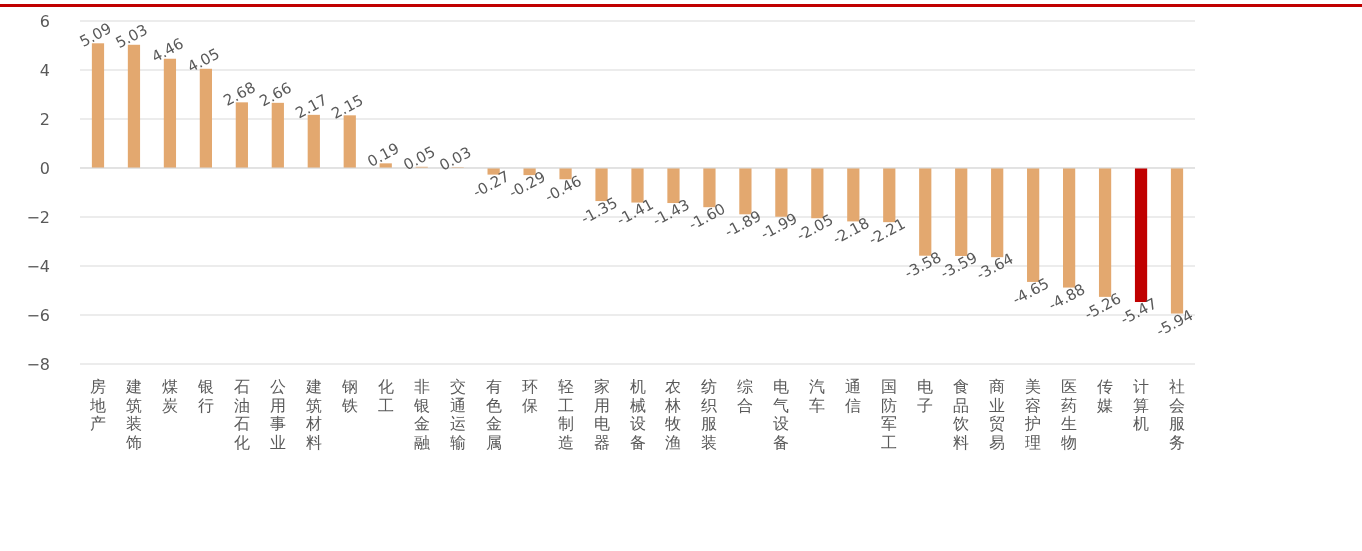 The width and height of the screenshot is (1362, 551). I want to click on x-tick-label: 综合, so click(745, 396).